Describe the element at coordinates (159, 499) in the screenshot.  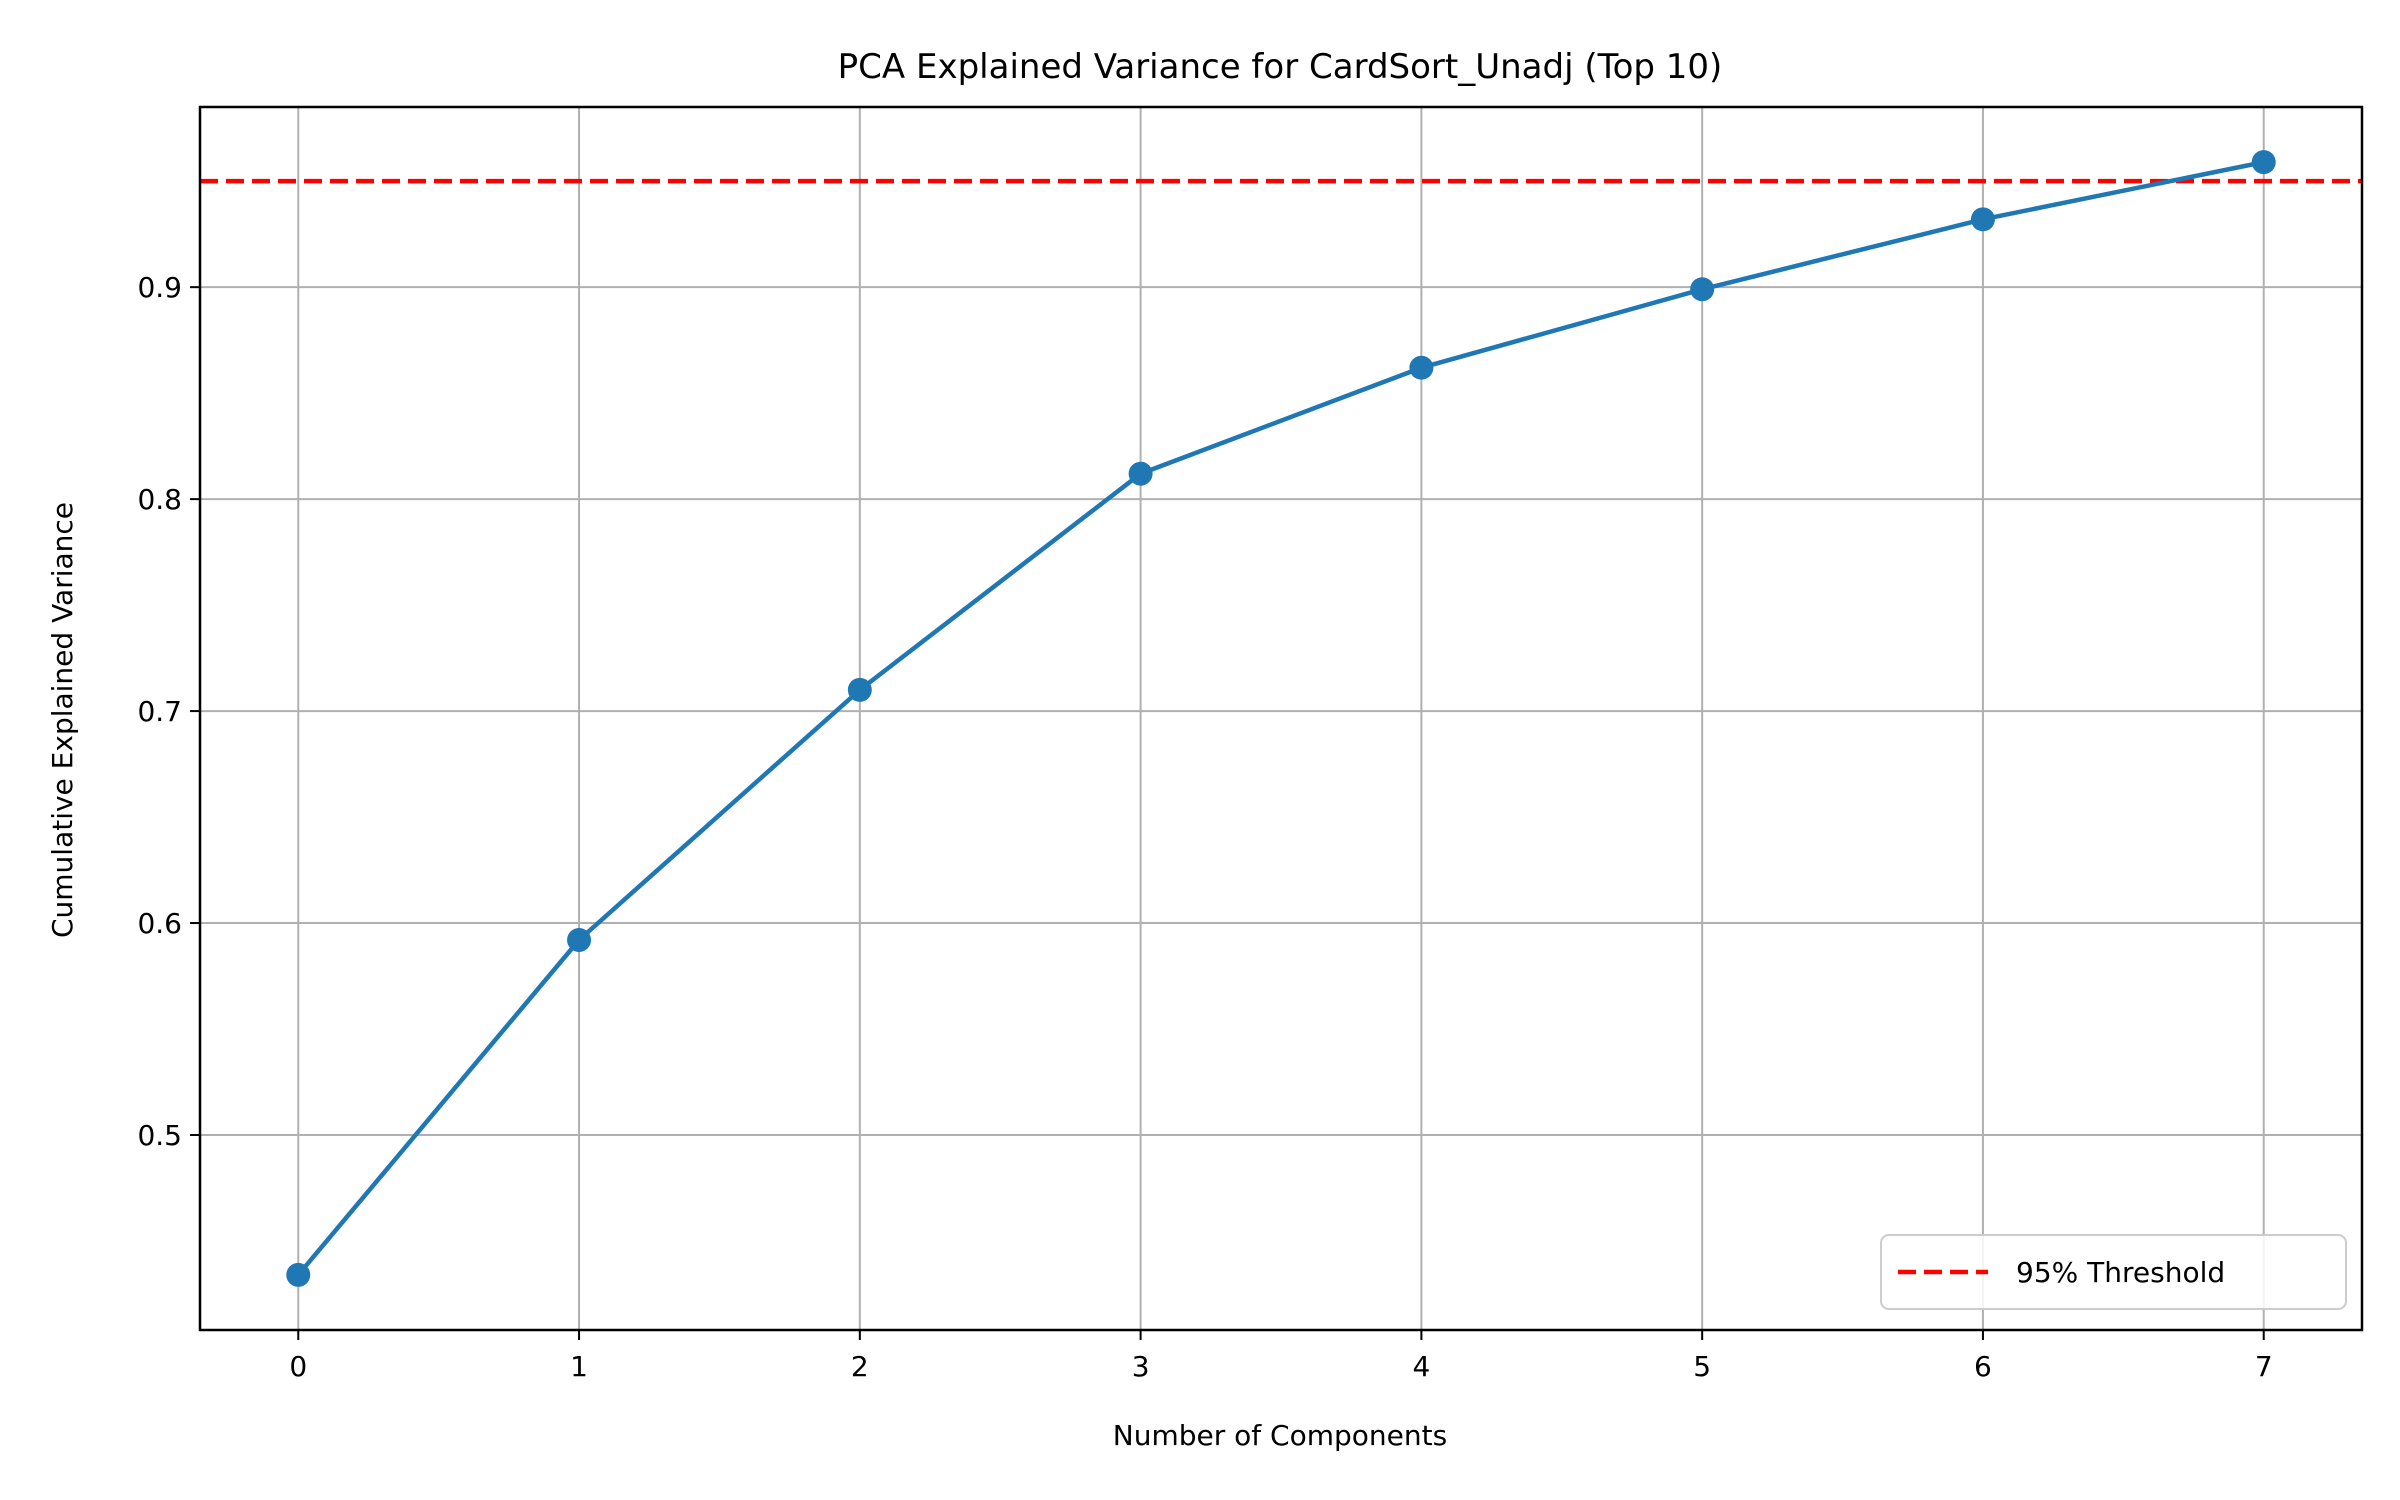
I see `y-tick-label: 0.8` at that location.